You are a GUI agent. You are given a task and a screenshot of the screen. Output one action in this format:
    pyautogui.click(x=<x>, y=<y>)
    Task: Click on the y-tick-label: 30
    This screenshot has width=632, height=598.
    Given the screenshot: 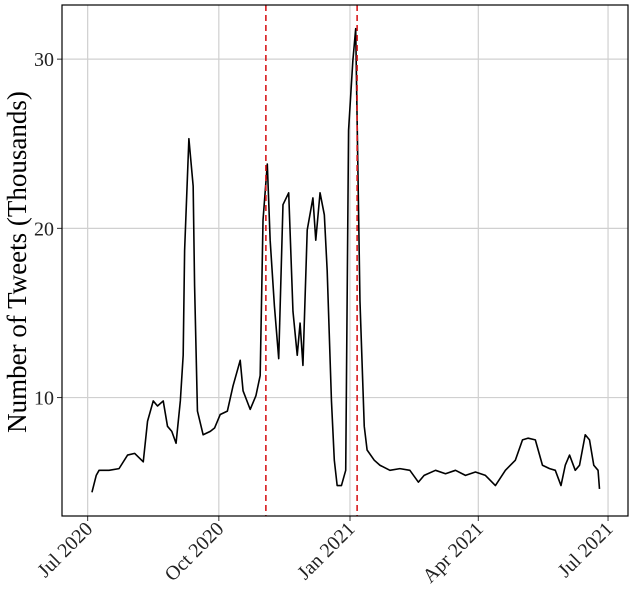 What is the action you would take?
    pyautogui.click(x=44, y=60)
    